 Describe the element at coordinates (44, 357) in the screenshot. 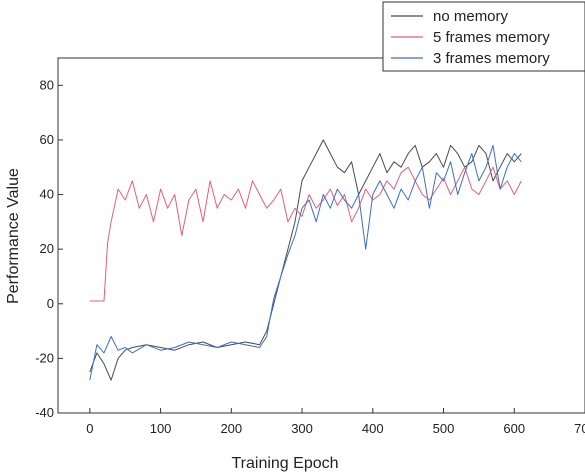

I see `y-tick-label: -20` at that location.